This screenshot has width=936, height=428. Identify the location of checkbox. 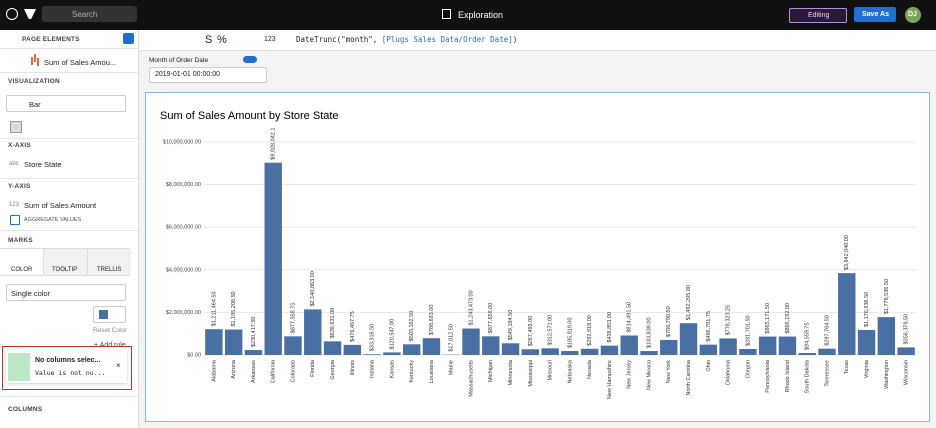
(15, 220).